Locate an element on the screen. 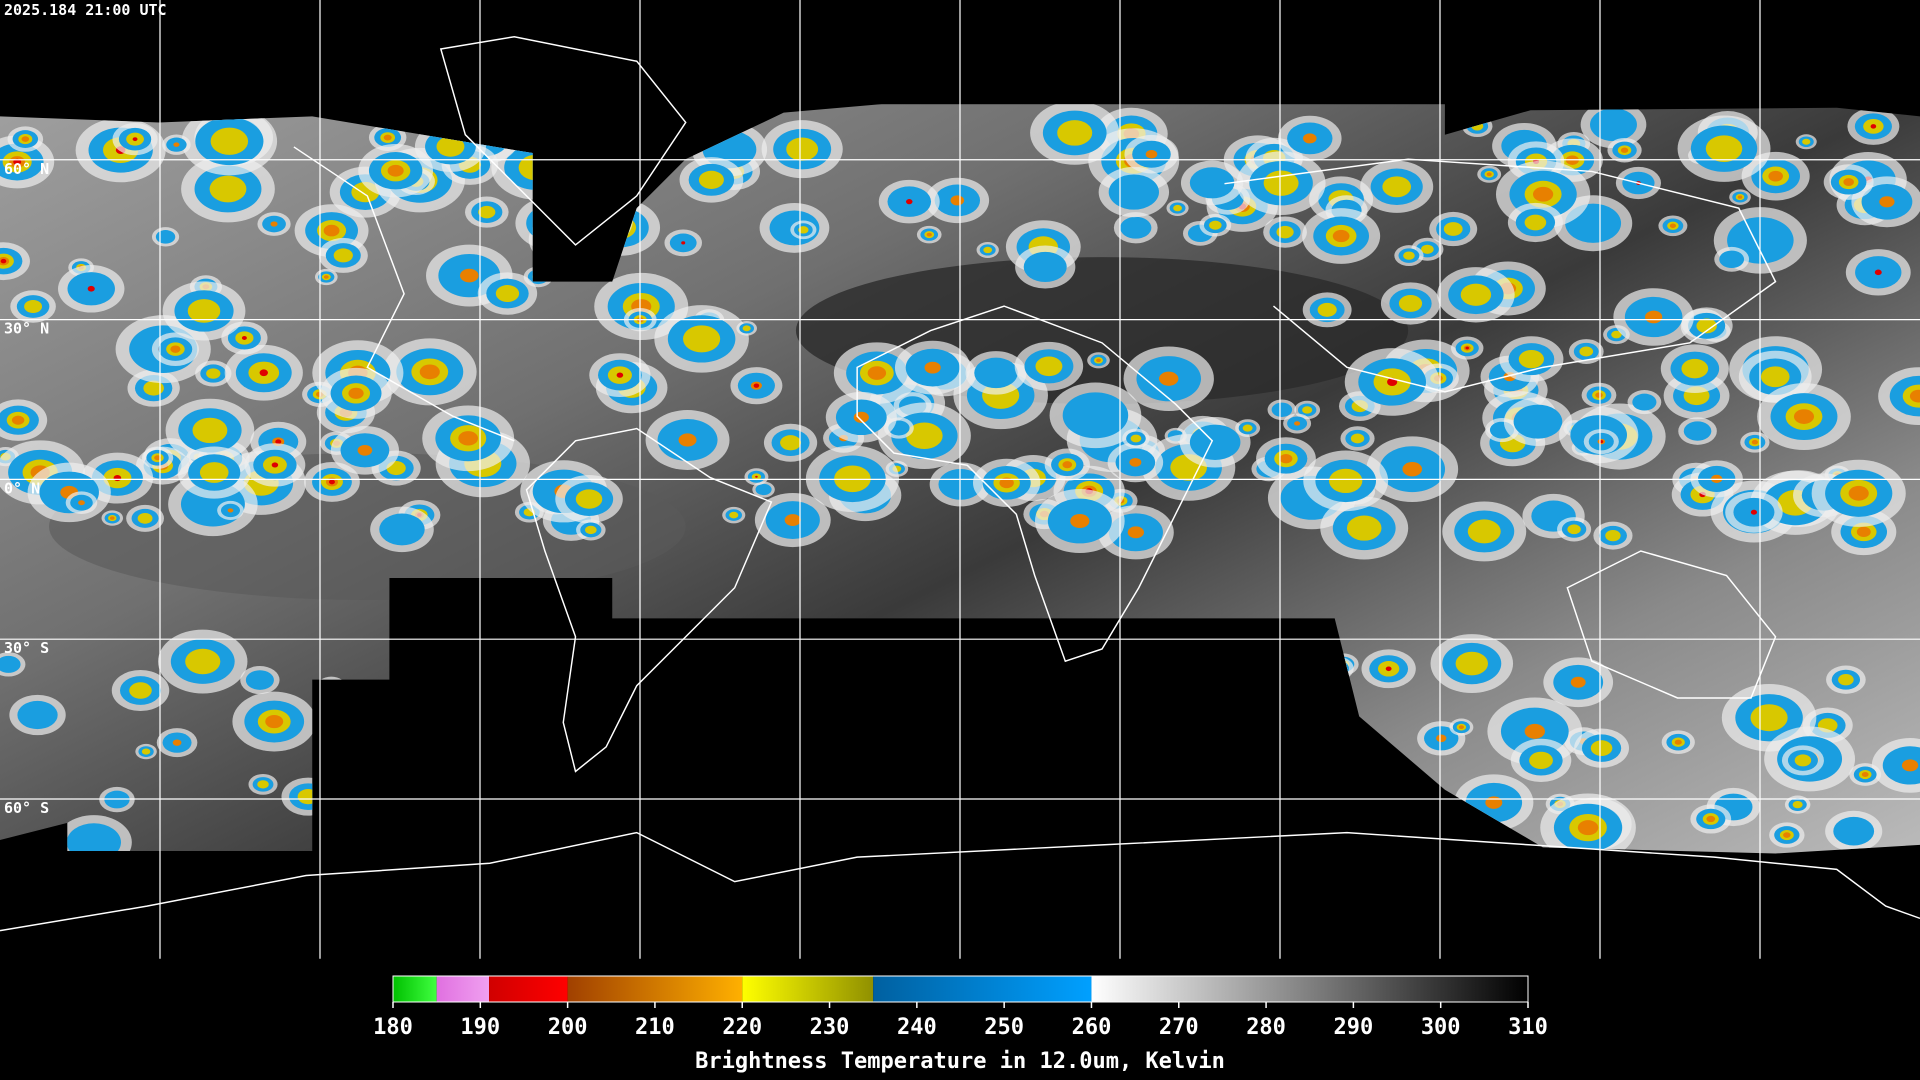  colorbar-tick-label: 200 is located at coordinates (568, 1027).